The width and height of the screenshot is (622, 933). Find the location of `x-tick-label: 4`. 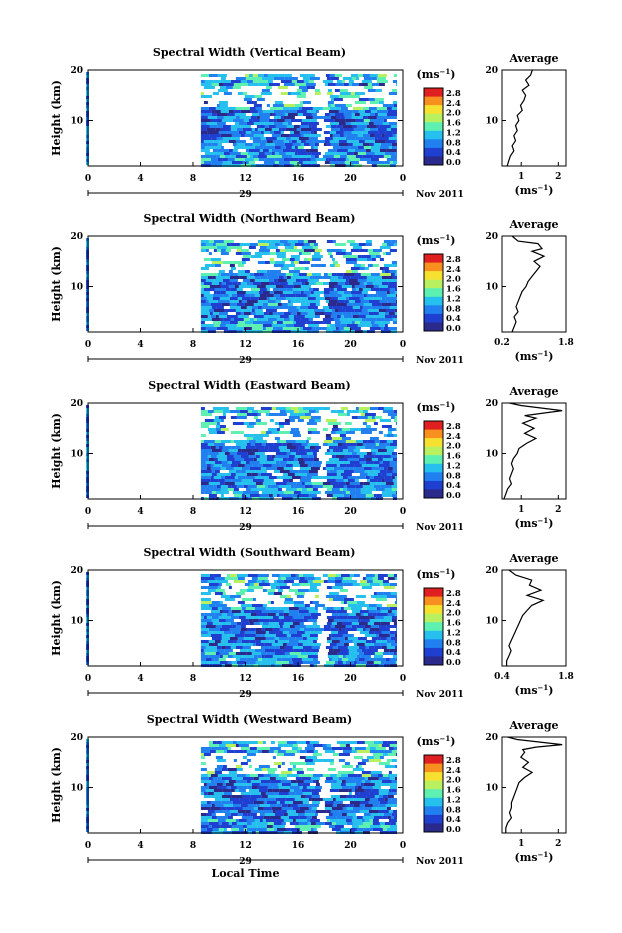

x-tick-label: 4 is located at coordinates (140, 679).